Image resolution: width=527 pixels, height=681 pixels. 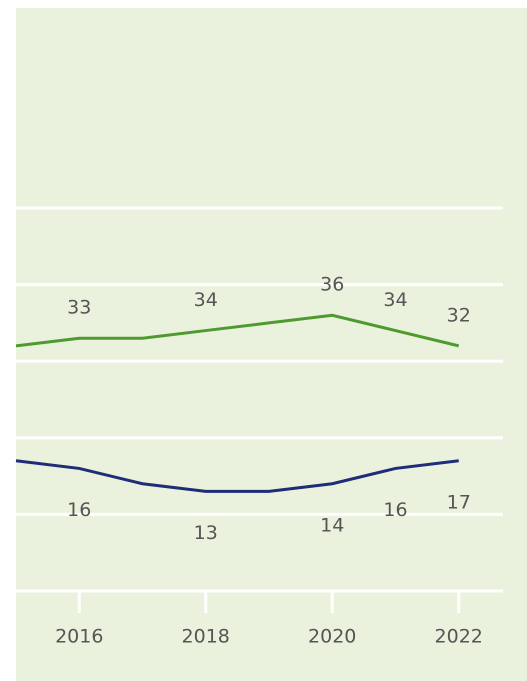 What do you see at coordinates (79, 637) in the screenshot?
I see `x-tick-label: 2016` at bounding box center [79, 637].